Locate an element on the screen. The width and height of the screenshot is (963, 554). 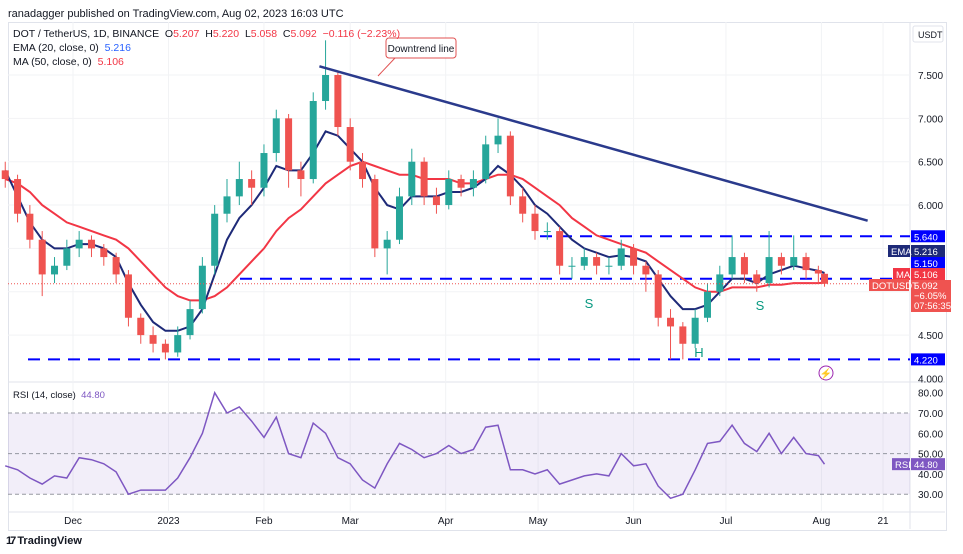
rsi-legend: RSI (14, close) 44.80 is located at coordinates (59, 395).